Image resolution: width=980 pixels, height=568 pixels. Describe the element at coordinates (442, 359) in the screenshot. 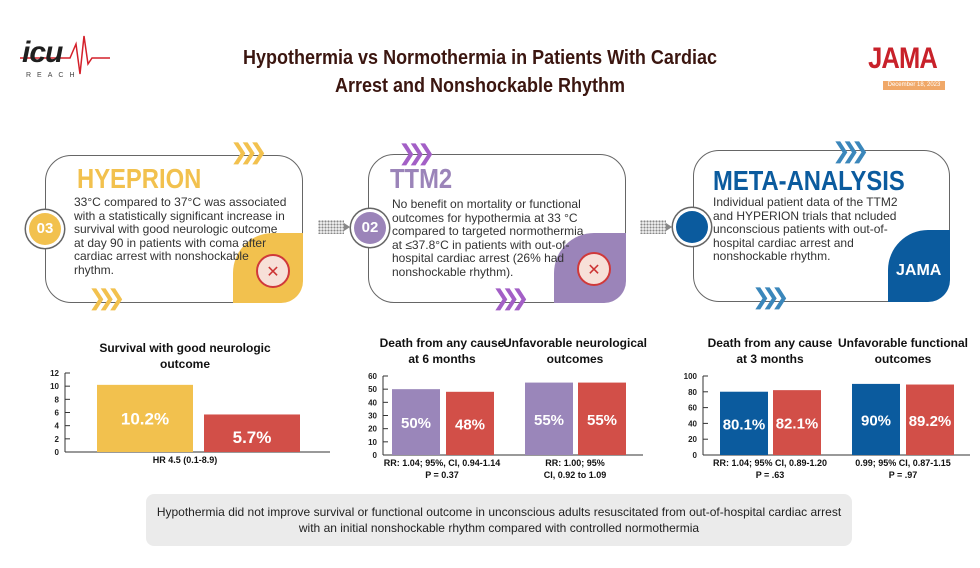

I see `chart-title: at 6 months` at that location.